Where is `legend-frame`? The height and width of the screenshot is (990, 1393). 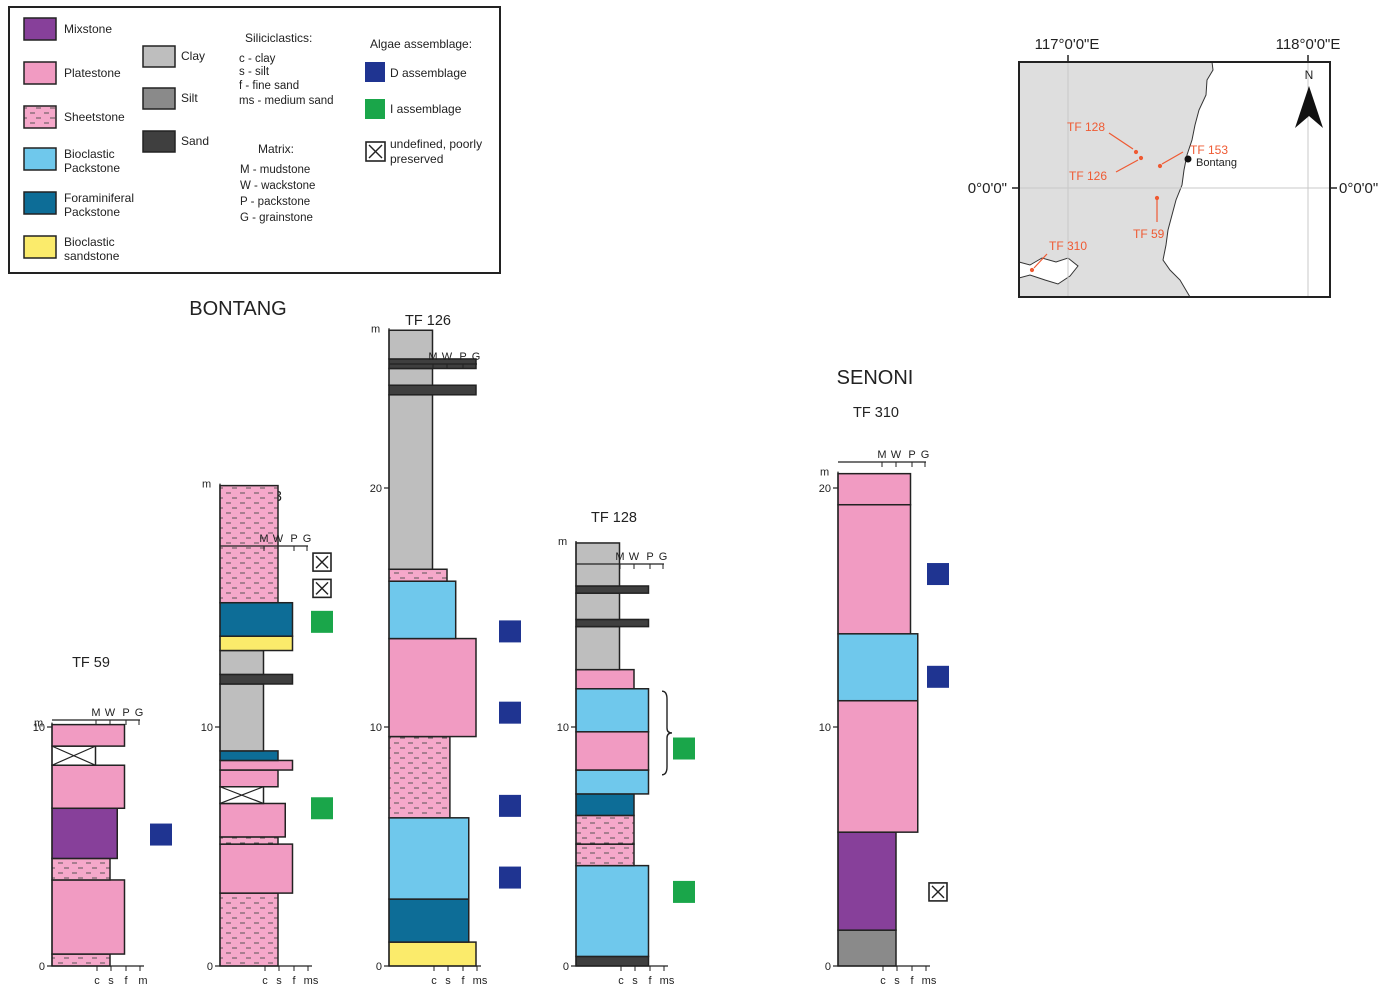 legend-frame is located at coordinates (254, 140).